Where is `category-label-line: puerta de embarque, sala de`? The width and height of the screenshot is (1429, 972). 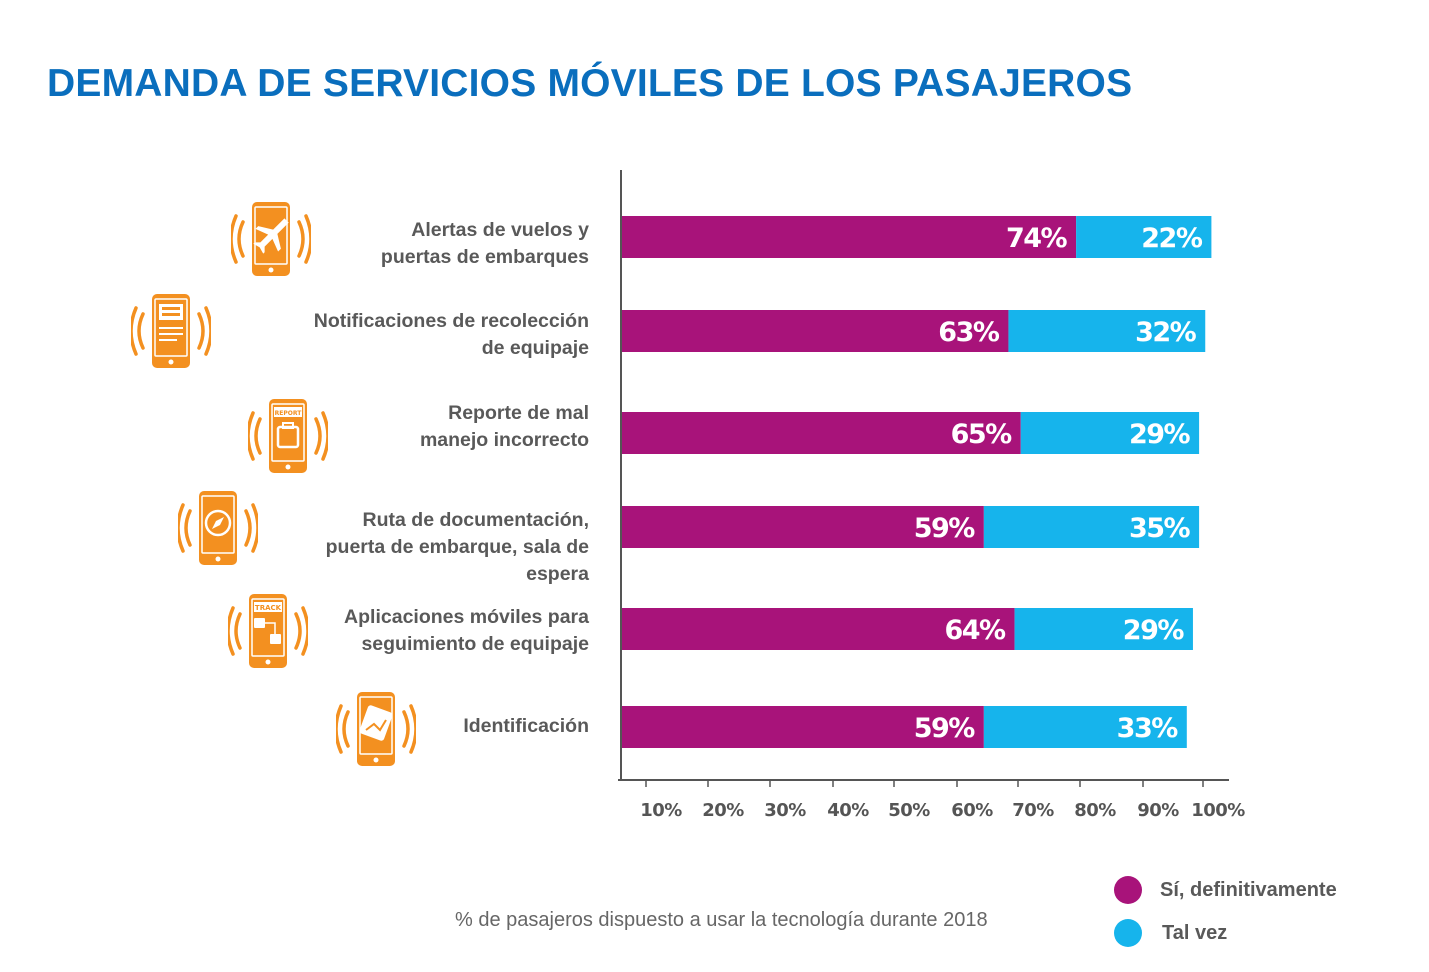 category-label-line: puerta de embarque, sala de is located at coordinates (457, 547).